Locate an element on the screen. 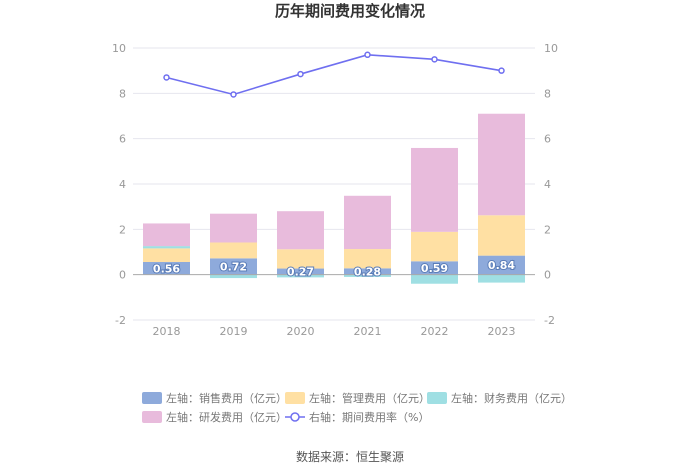  data-label: 0.72 is located at coordinates (233, 267).